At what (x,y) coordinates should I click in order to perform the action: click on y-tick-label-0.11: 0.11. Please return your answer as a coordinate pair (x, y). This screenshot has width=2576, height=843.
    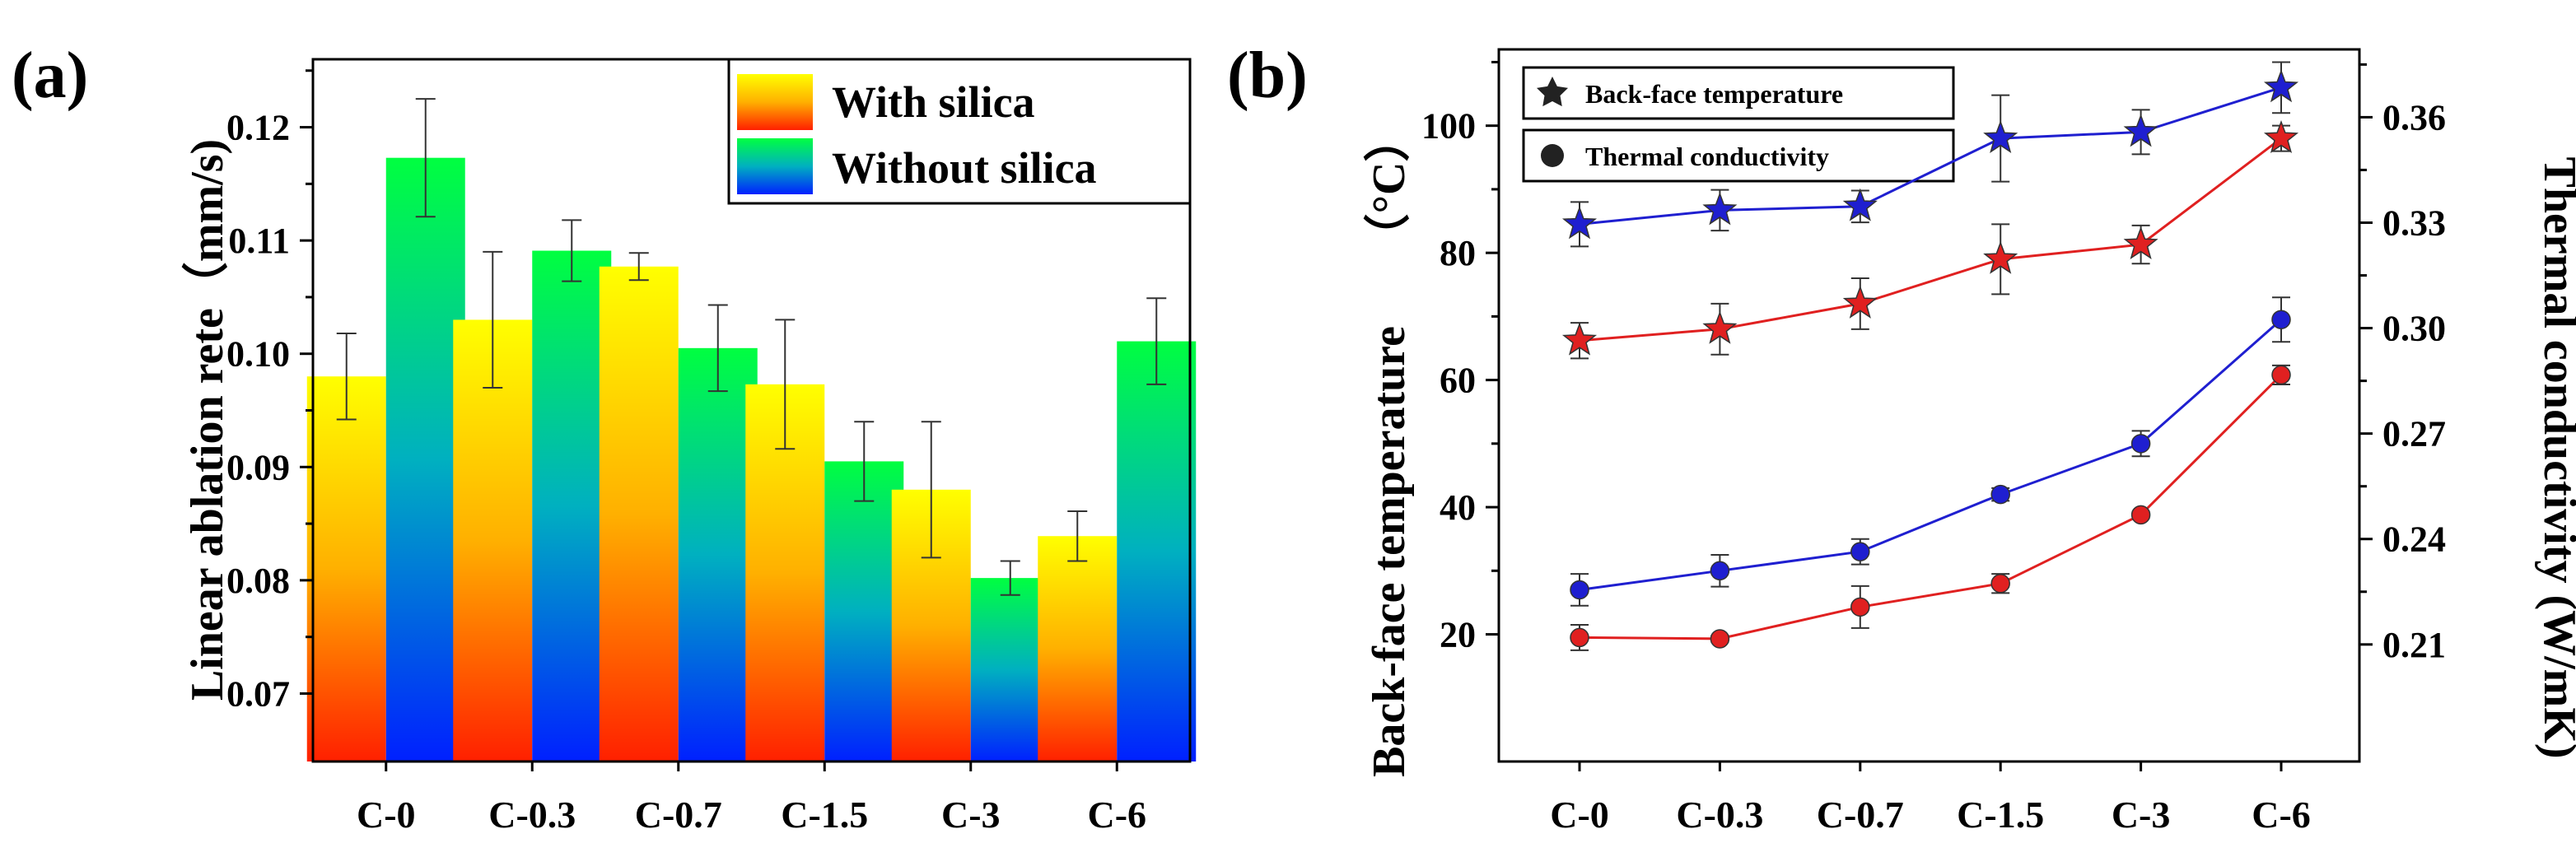
    Looking at the image, I should click on (259, 241).